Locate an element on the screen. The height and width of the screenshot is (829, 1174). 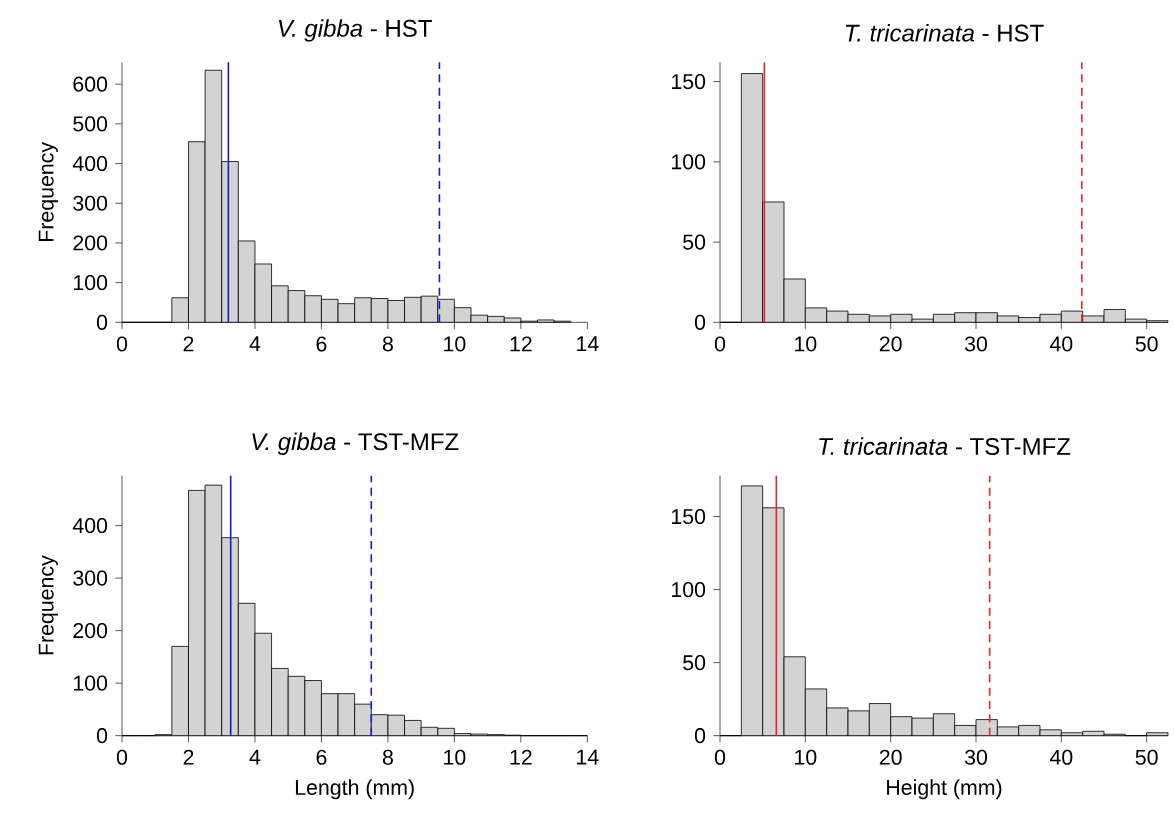
x-axis-title: Height (mm) is located at coordinates (944, 789).